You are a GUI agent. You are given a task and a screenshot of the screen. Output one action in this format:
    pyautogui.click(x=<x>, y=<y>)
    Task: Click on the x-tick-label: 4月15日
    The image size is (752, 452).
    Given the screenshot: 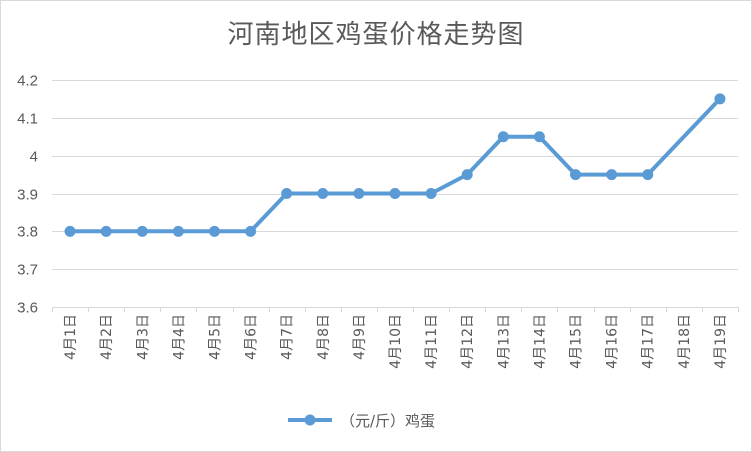 What is the action you would take?
    pyautogui.click(x=577, y=341)
    